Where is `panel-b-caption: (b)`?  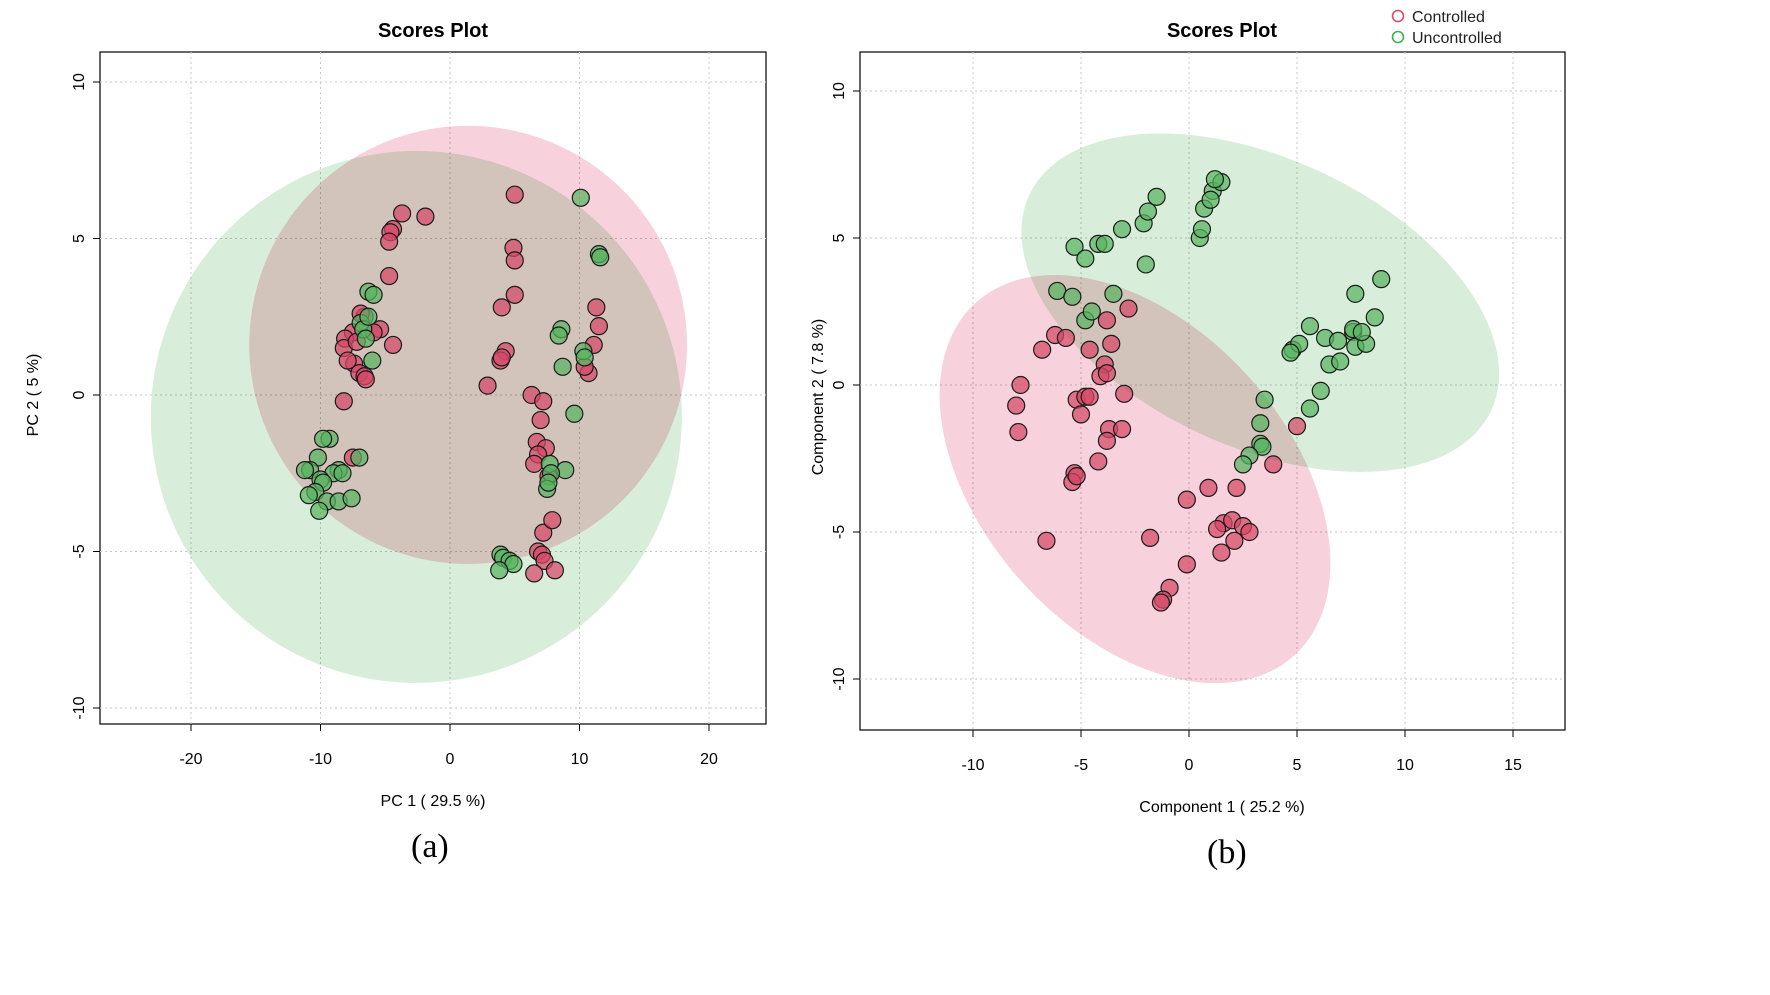 panel-b-caption: (b) is located at coordinates (1227, 852).